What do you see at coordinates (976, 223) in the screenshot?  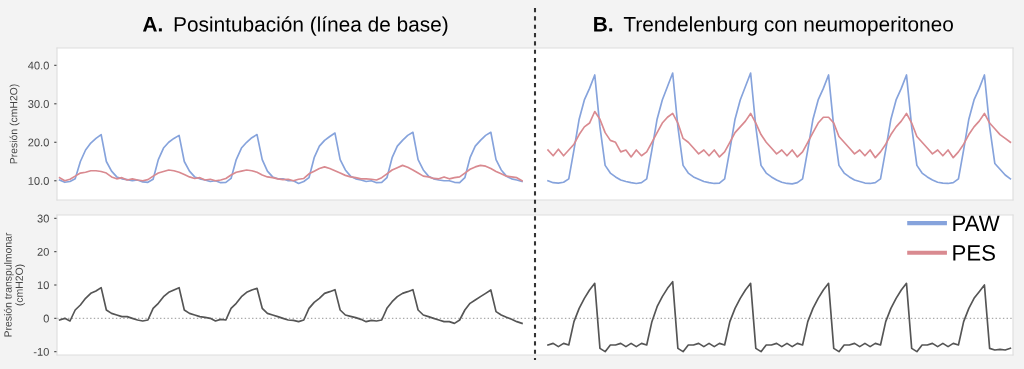 I see `legend-label: PAW` at bounding box center [976, 223].